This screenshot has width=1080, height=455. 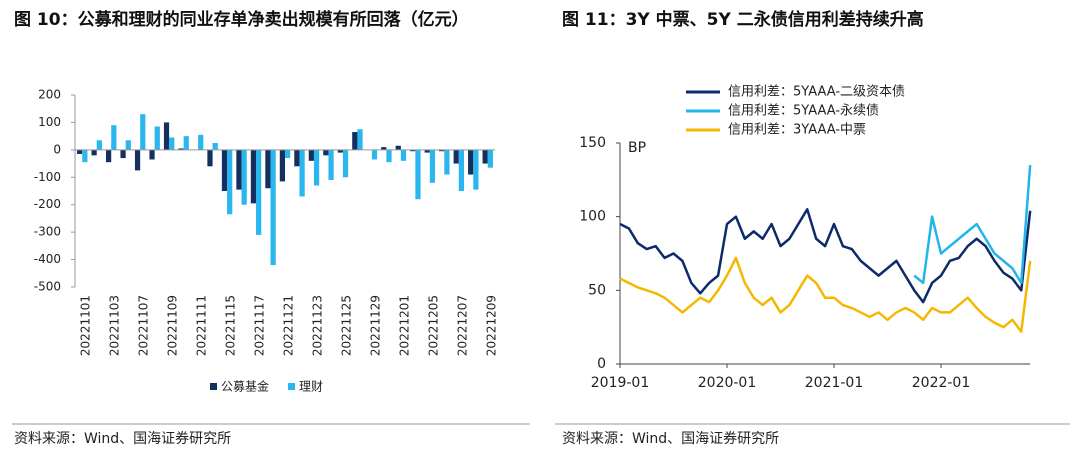 I want to click on y-tick-label: -300, so click(x=47, y=232).